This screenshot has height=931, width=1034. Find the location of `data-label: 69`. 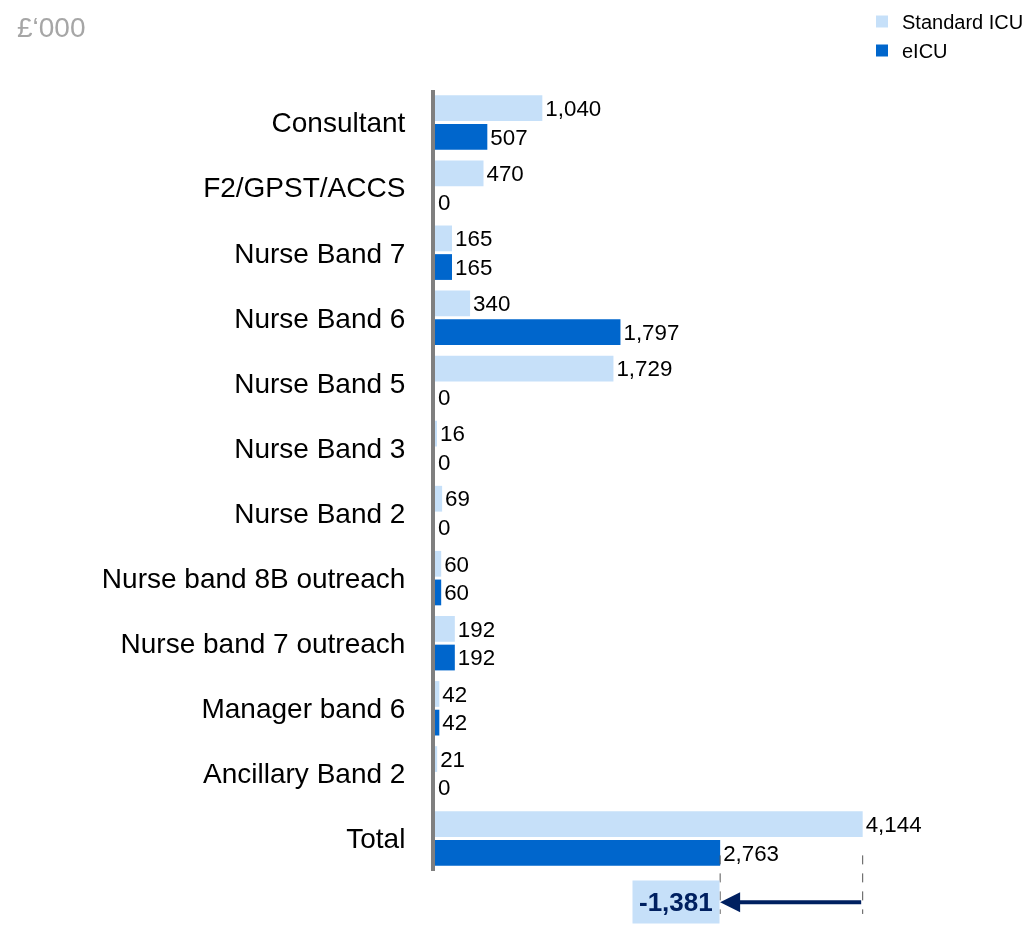

data-label: 69 is located at coordinates (457, 499).